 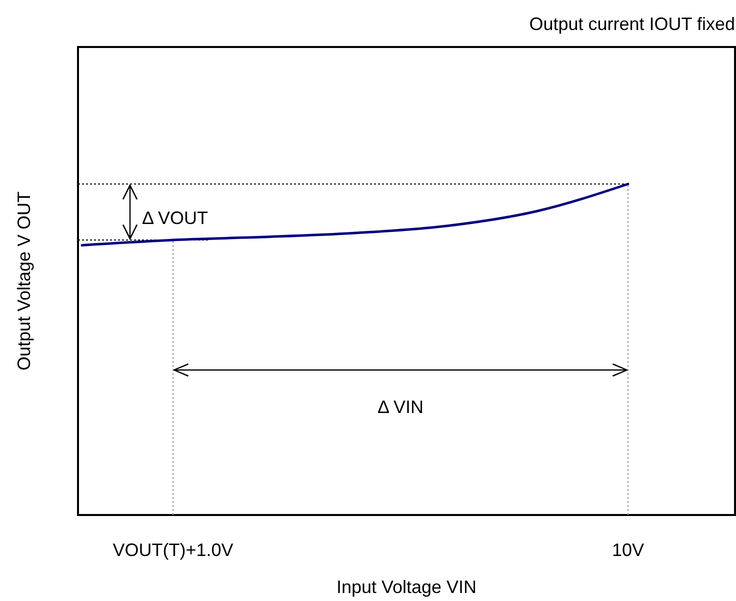 What do you see at coordinates (628, 550) in the screenshot?
I see `x-tick-label: 10V` at bounding box center [628, 550].